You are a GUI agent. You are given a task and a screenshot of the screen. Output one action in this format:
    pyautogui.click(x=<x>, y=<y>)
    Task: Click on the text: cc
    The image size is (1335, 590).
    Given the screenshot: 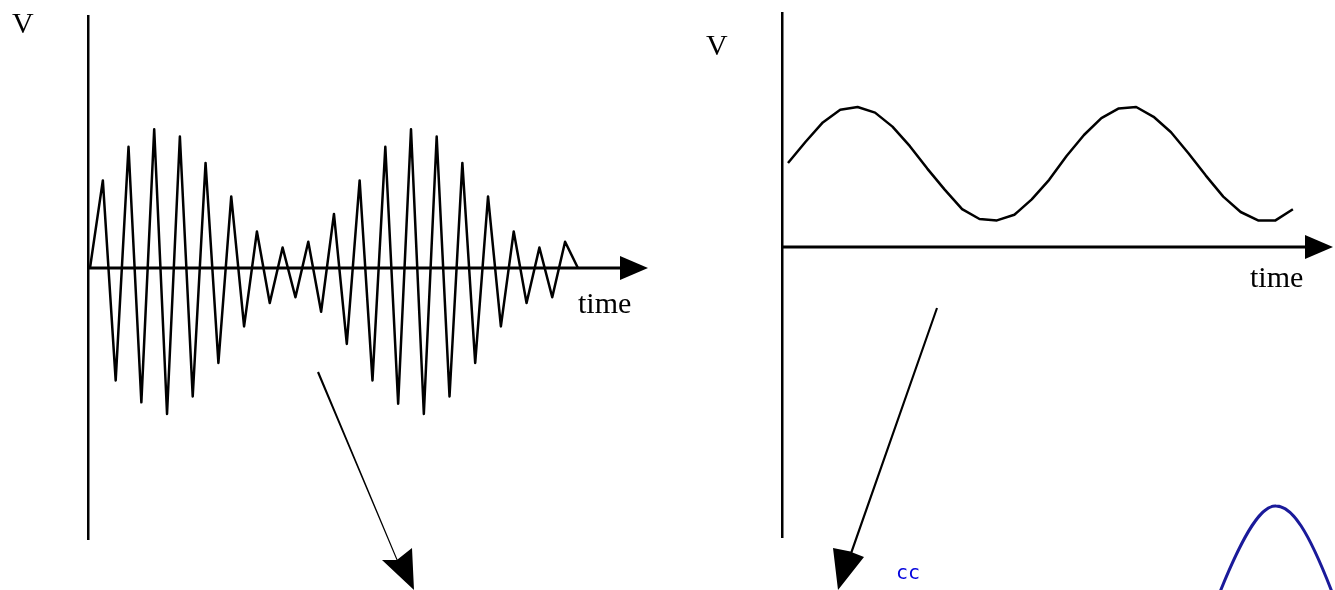 What is the action you would take?
    pyautogui.click(x=908, y=572)
    